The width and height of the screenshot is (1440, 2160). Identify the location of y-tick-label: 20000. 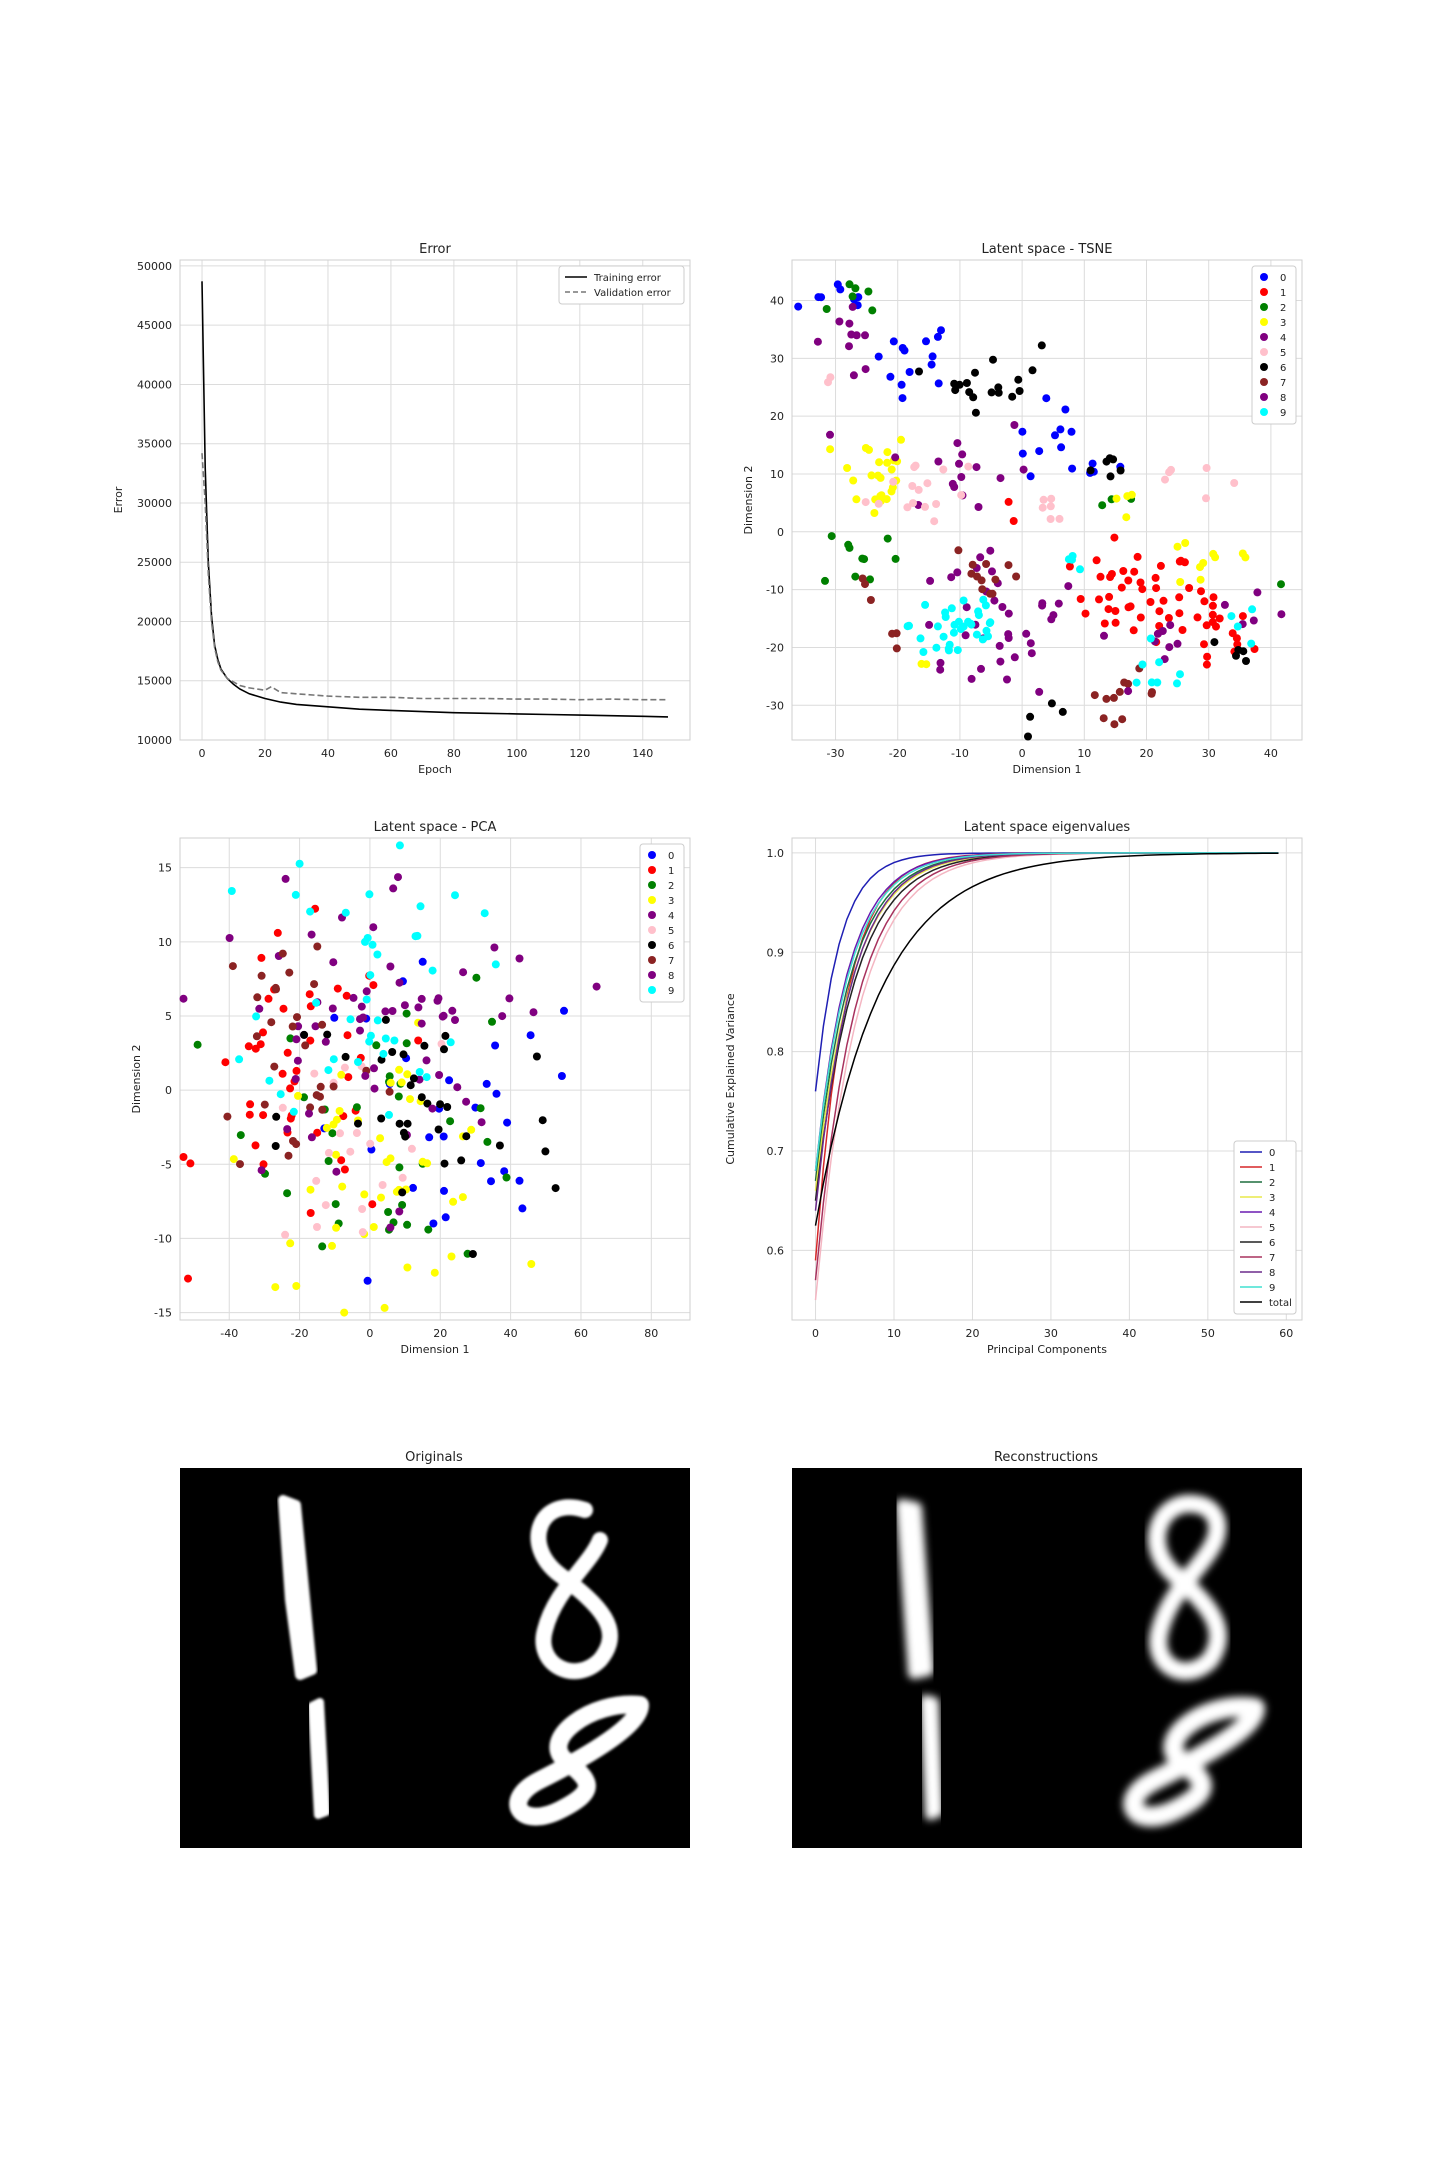
(154, 621).